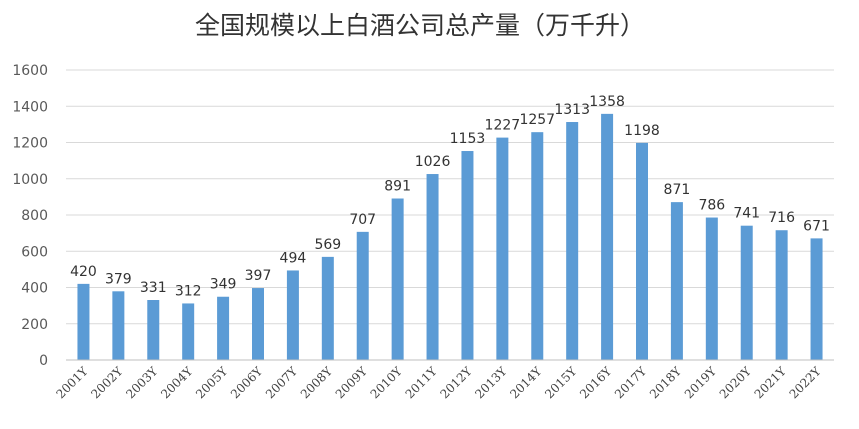 The height and width of the screenshot is (429, 859). What do you see at coordinates (711, 206) in the screenshot?
I see `data-label: 786` at bounding box center [711, 206].